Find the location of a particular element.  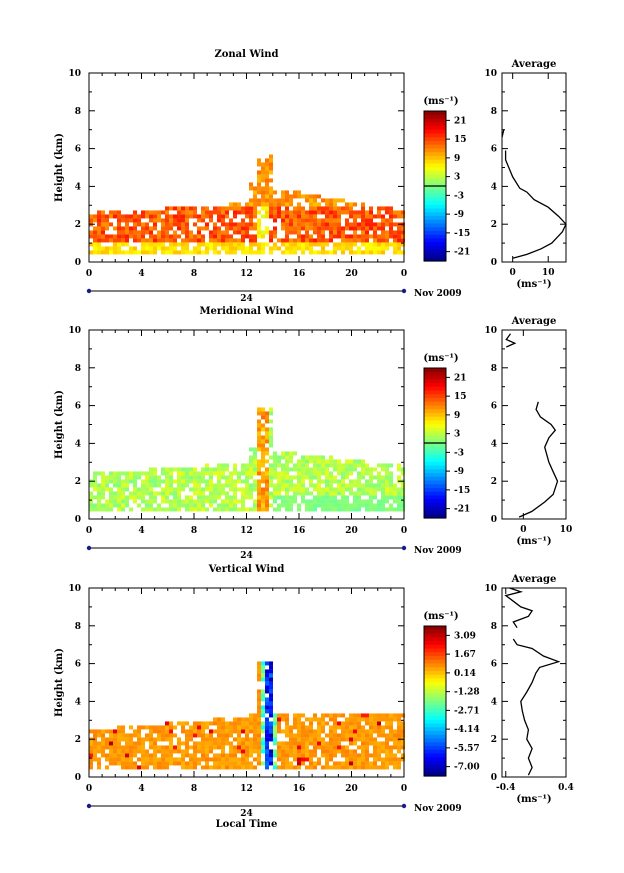

x-tick-label: 0 is located at coordinates (404, 531).